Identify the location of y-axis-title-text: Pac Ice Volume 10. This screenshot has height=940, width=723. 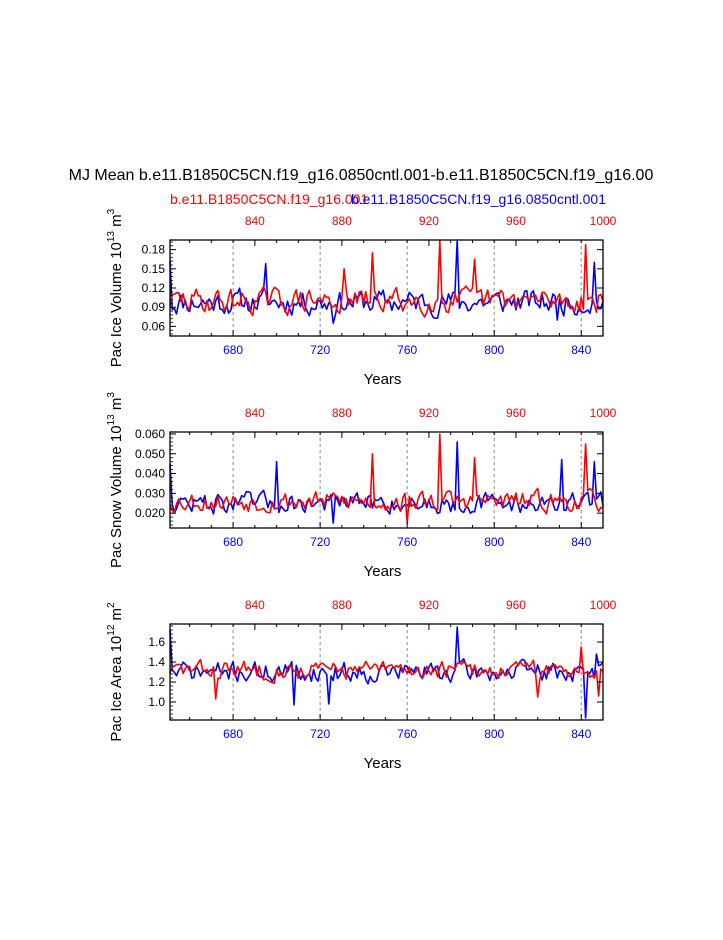
(116, 304).